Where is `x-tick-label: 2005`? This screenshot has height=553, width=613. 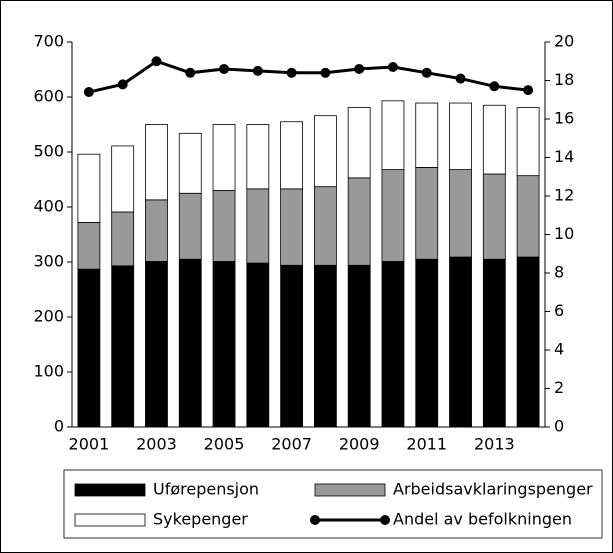 x-tick-label: 2005 is located at coordinates (224, 444).